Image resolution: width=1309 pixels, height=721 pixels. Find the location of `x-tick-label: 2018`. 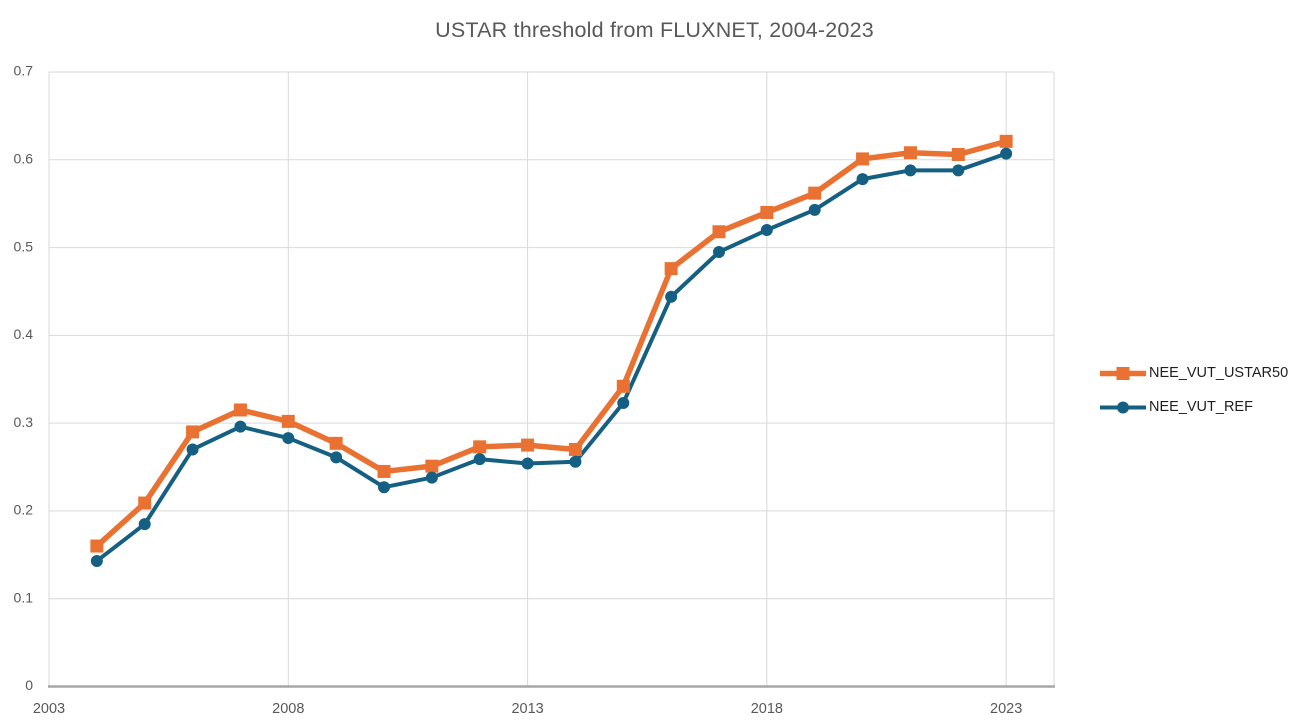

x-tick-label: 2018 is located at coordinates (767, 709).